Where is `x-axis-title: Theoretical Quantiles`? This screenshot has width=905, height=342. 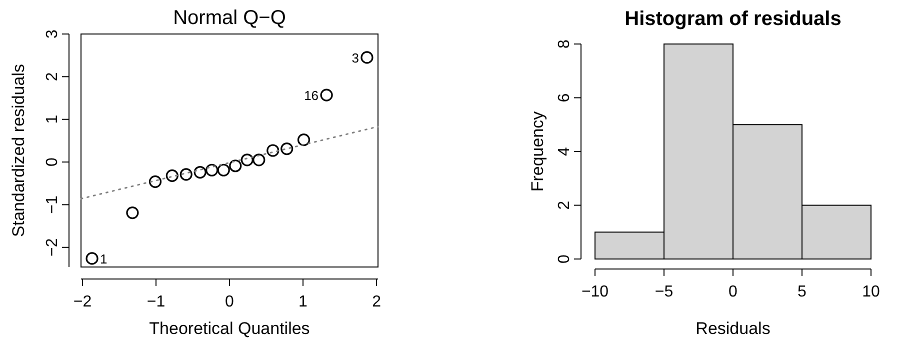 x-axis-title: Theoretical Quantiles is located at coordinates (229, 328).